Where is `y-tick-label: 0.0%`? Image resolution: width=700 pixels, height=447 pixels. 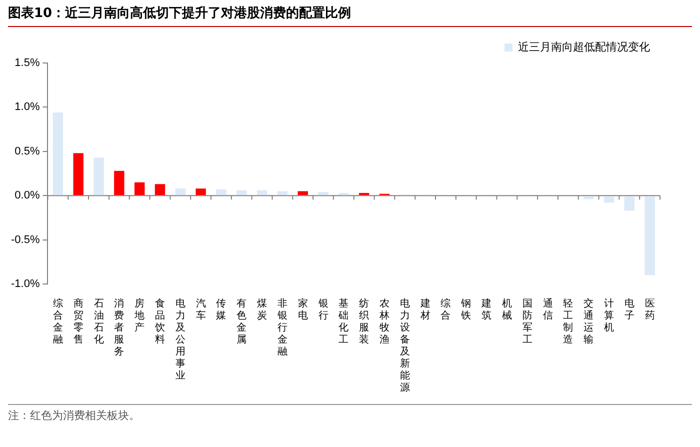 y-tick-label: 0.0% is located at coordinates (27, 196).